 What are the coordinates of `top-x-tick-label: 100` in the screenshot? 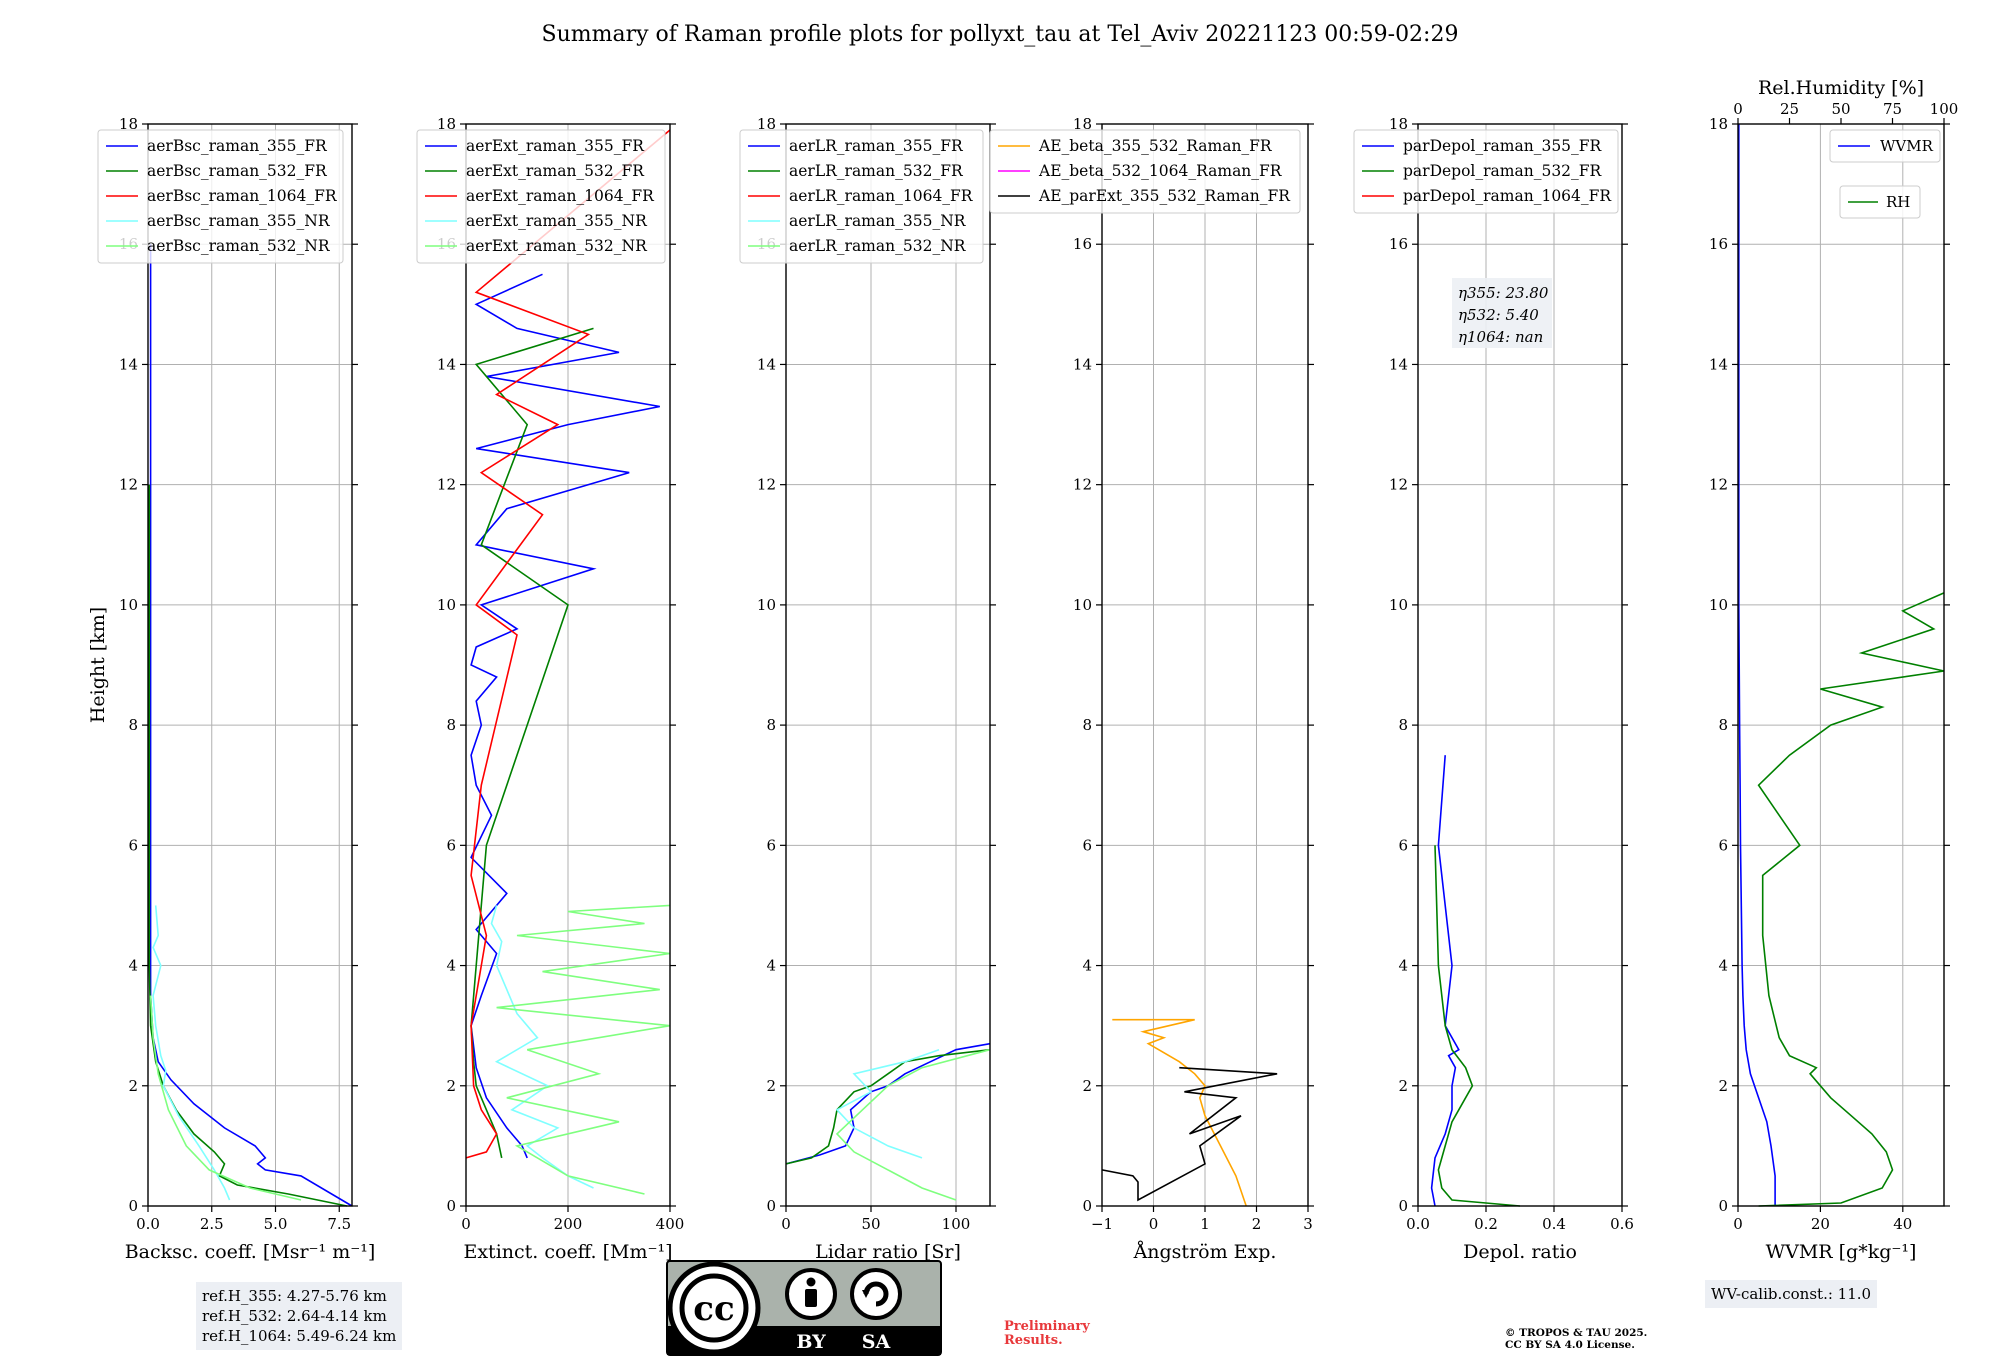 It's located at (1944, 109).